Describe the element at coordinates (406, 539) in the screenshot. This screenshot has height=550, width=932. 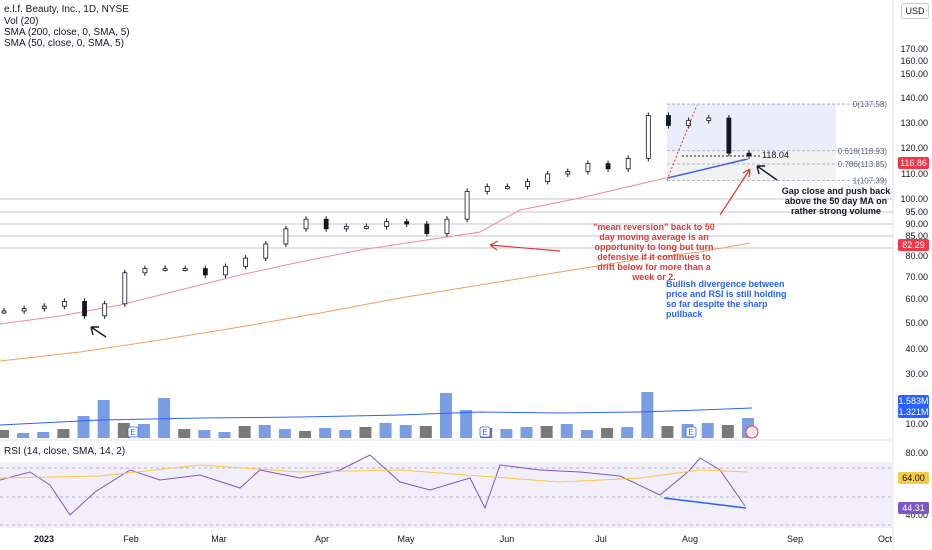
I see `time-axis-tick: May` at that location.